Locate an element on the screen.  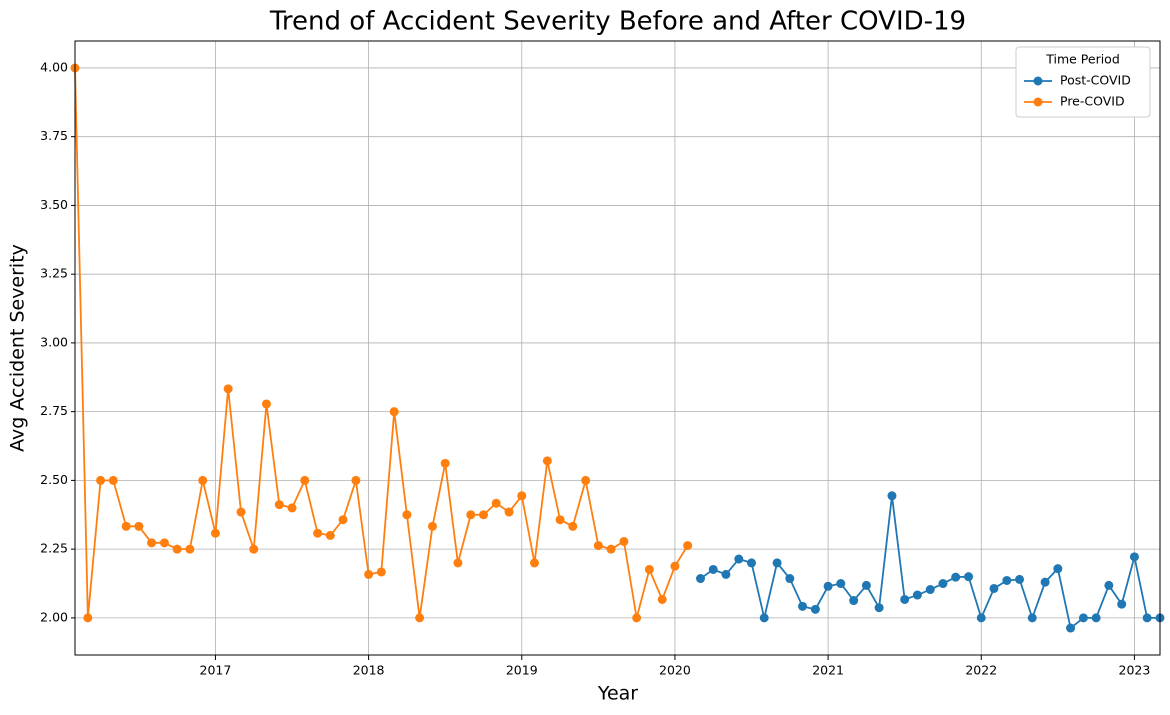
y-tick-label: 2.25 is located at coordinates (54, 548).